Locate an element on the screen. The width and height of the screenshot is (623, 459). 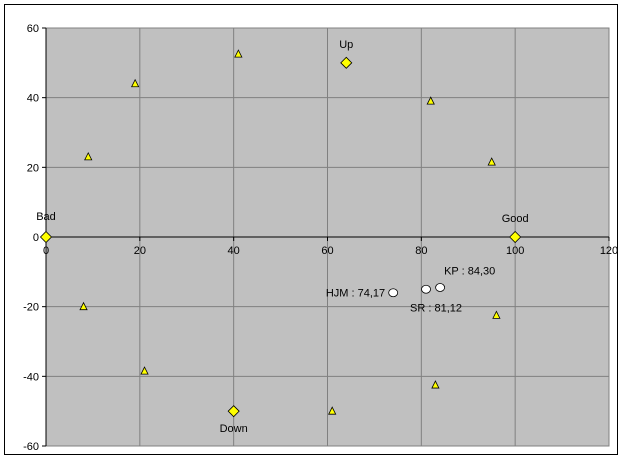
y-tick-label: 40 is located at coordinates (33, 99).